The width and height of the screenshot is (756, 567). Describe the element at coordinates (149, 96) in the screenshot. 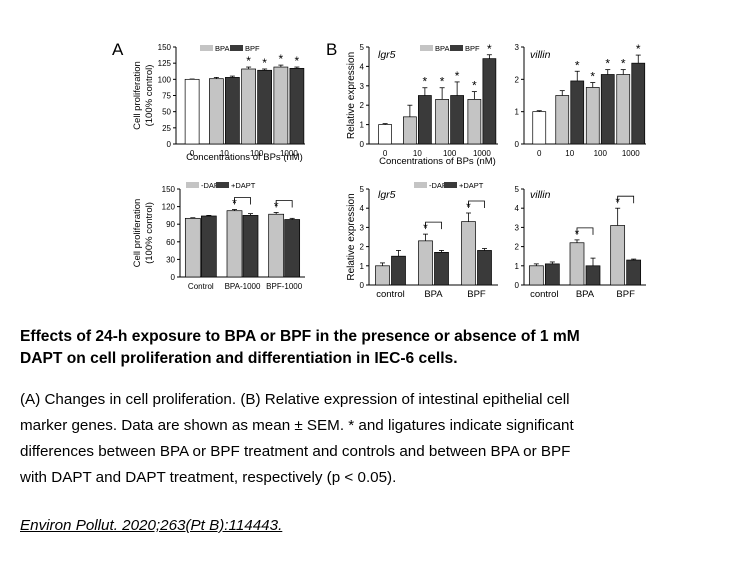

I see `y-axis-title: (100% control)` at that location.